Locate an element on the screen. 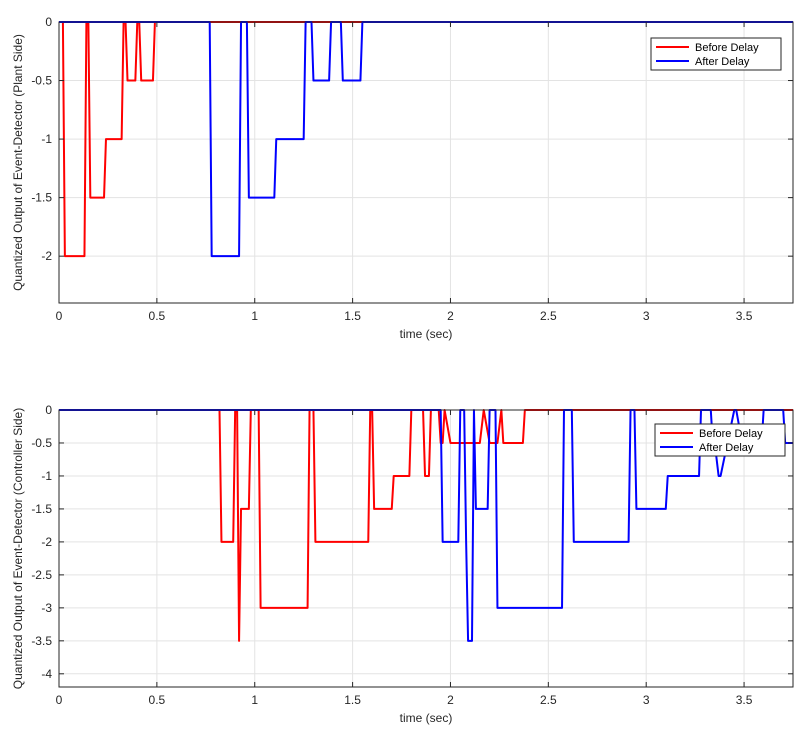  y-tick-label: -3 is located at coordinates (46, 608).